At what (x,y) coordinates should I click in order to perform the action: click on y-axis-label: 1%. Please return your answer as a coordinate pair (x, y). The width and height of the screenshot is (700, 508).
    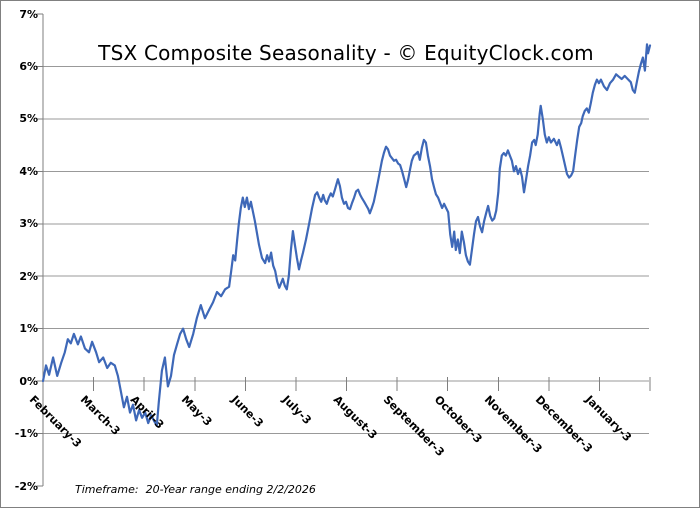
    Looking at the image, I should click on (28, 329).